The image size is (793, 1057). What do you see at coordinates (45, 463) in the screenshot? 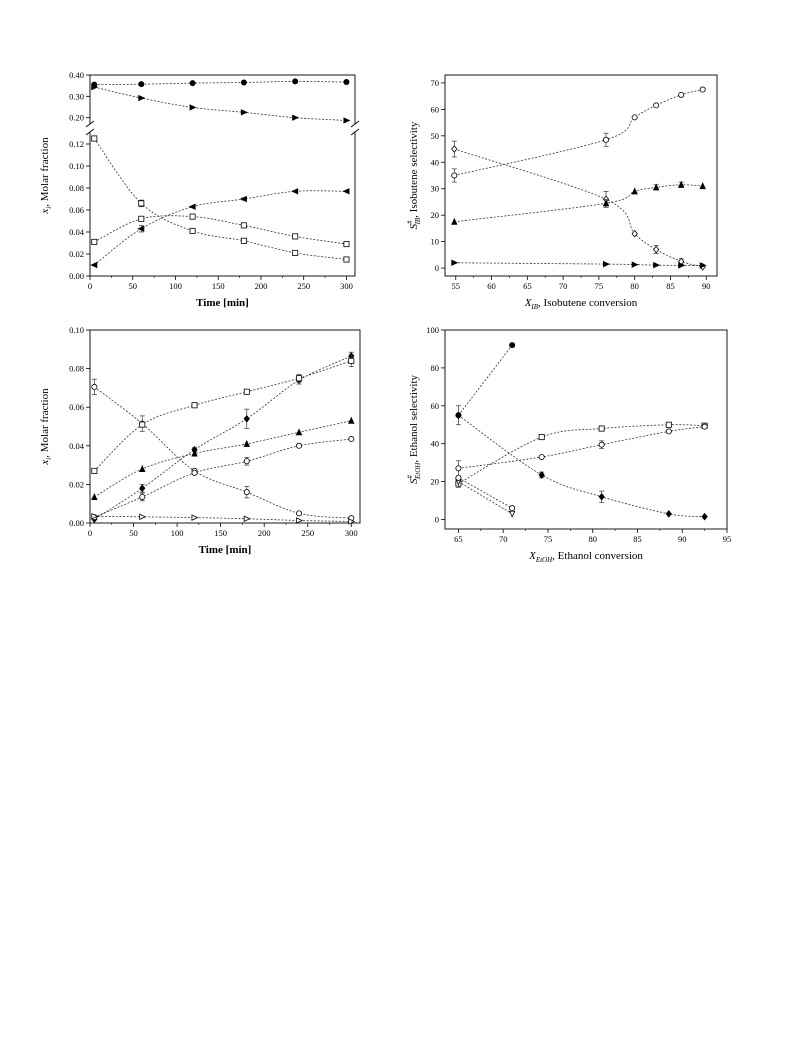
I see `y-axis-label-symbol: x` at bounding box center [45, 463].